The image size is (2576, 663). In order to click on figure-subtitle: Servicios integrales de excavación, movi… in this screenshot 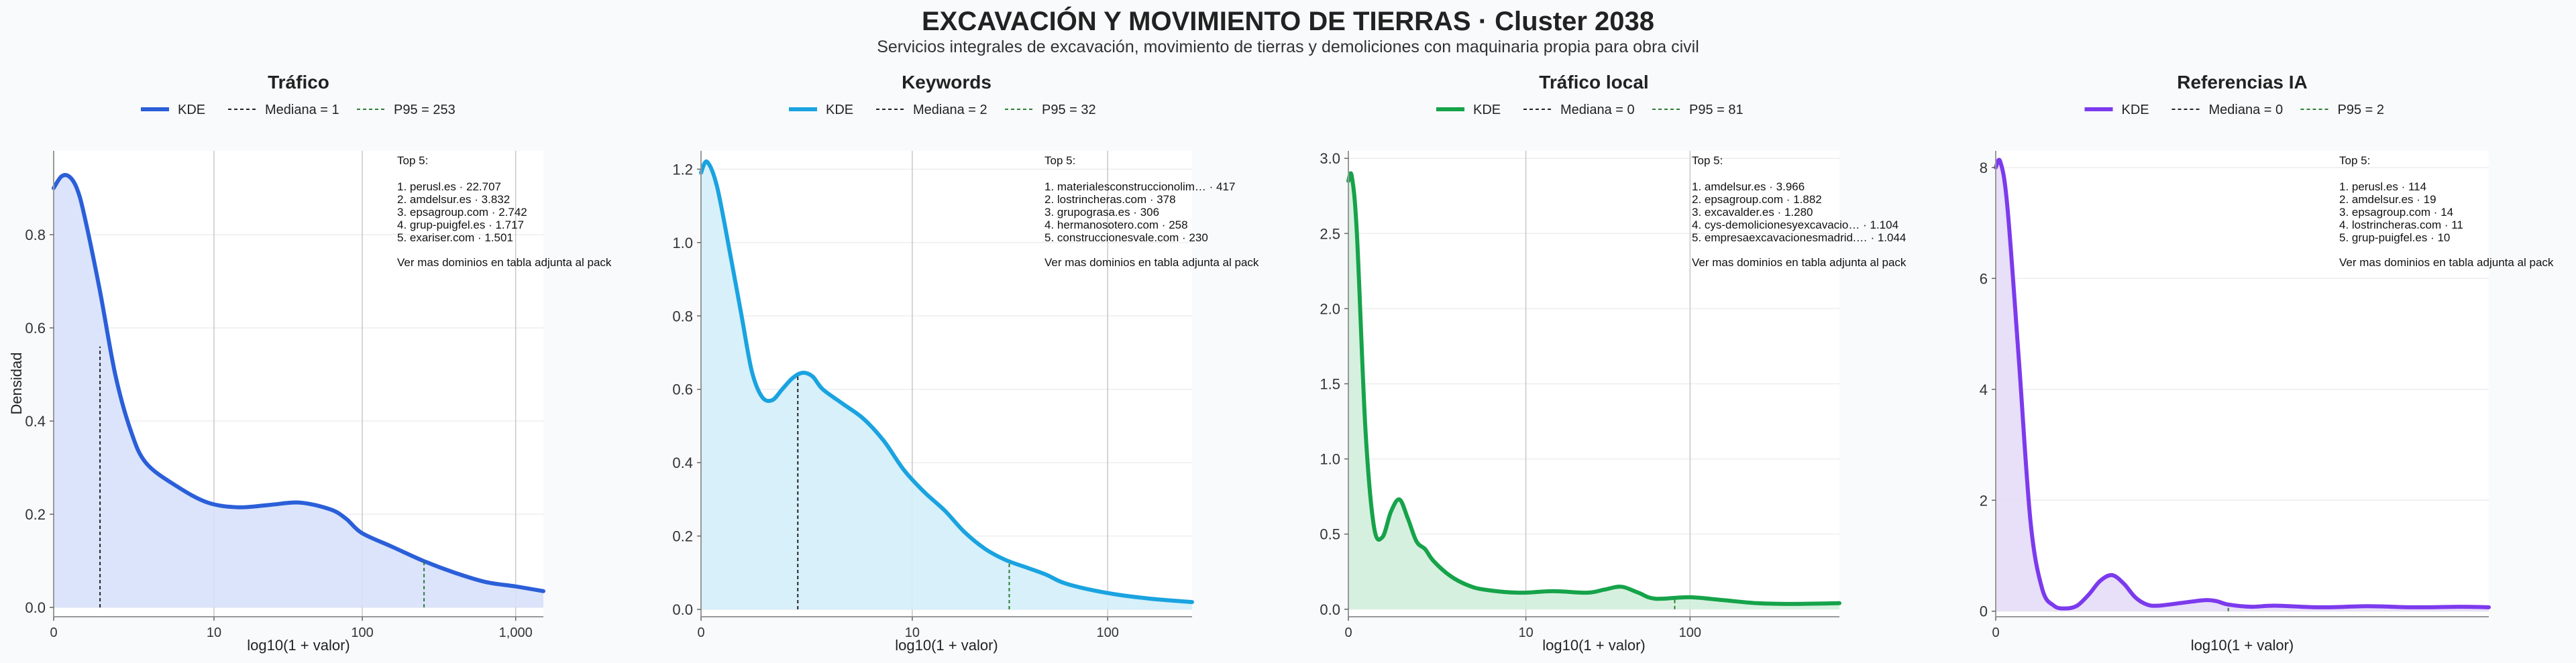, I will do `click(1288, 47)`.